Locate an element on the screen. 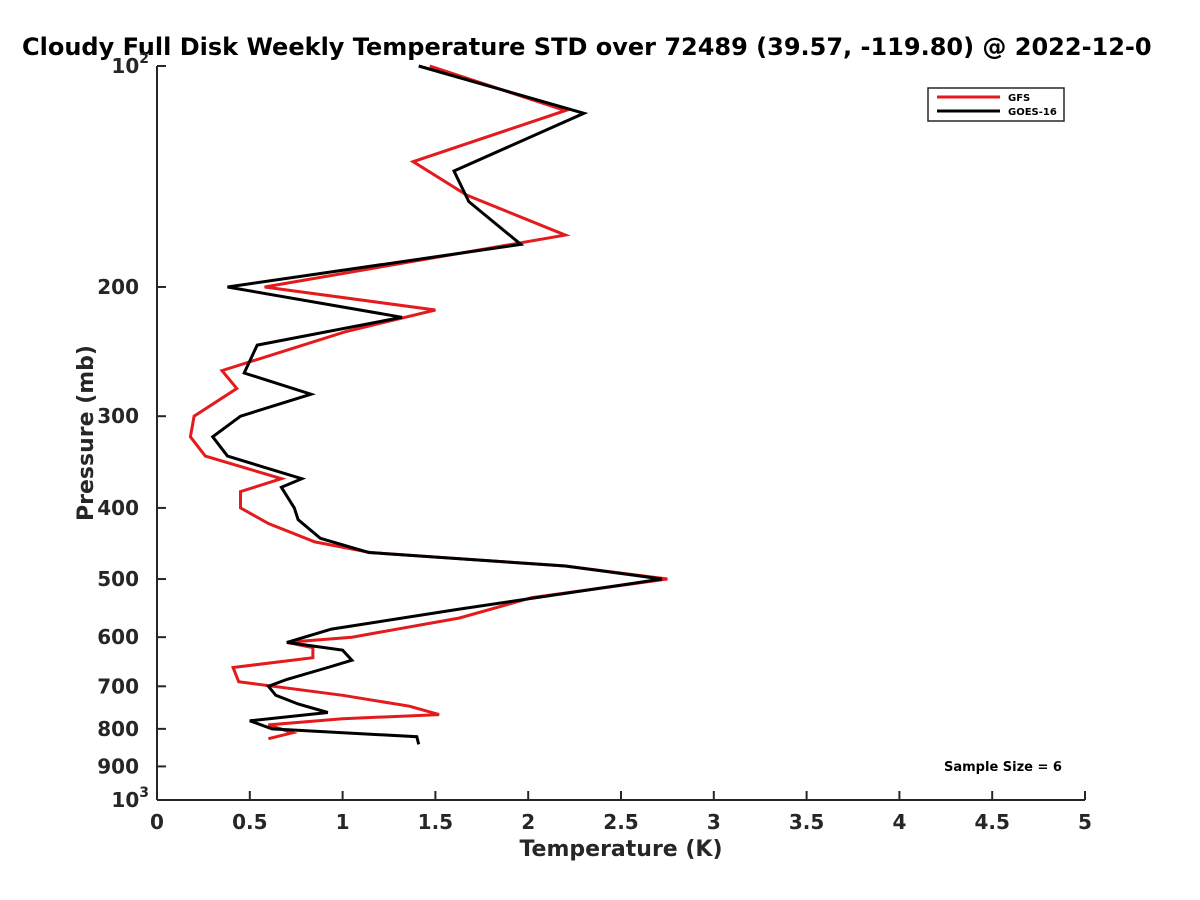  y-axis-label: Pressure (mb) is located at coordinates (86, 433).